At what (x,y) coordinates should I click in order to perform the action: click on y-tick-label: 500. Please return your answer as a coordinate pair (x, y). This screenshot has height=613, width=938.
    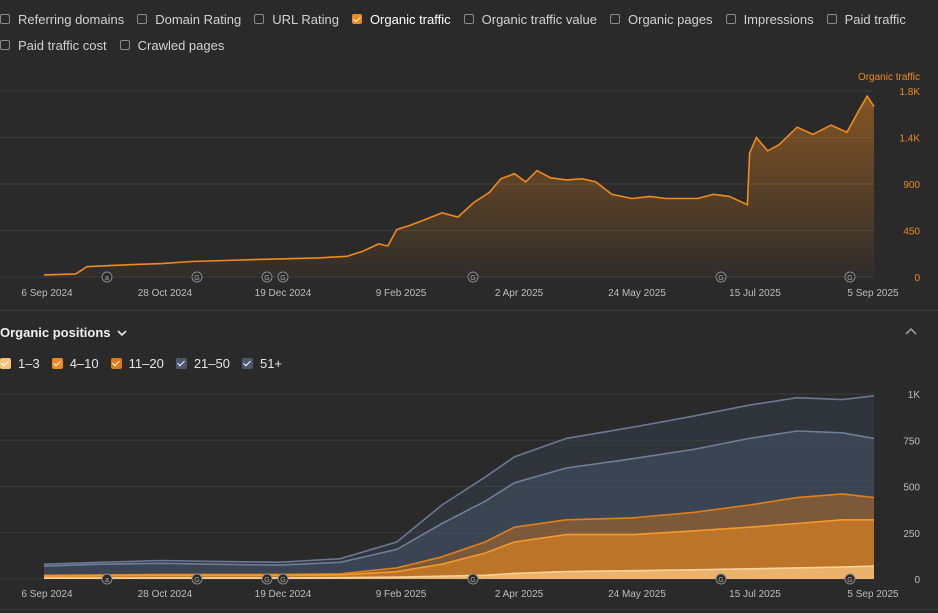
    Looking at the image, I should click on (911, 488).